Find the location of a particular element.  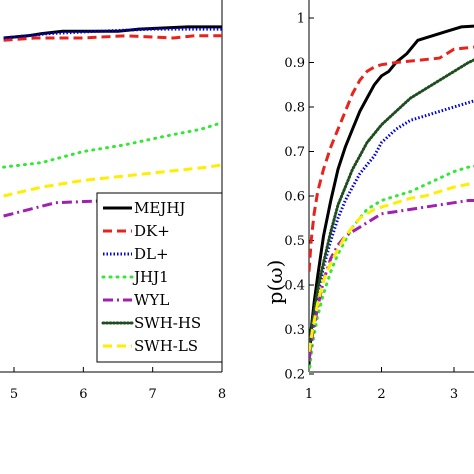

legend-label-swh-hs: SWH-HS is located at coordinates (167, 323).